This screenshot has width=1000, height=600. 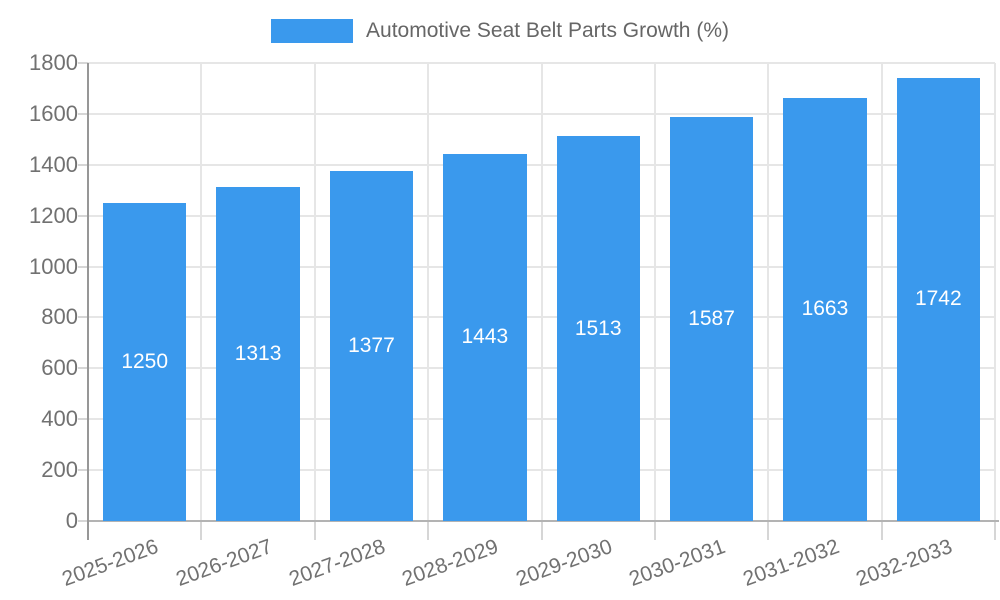 What do you see at coordinates (110, 563) in the screenshot?
I see `x-category-label: 2025-2026` at bounding box center [110, 563].